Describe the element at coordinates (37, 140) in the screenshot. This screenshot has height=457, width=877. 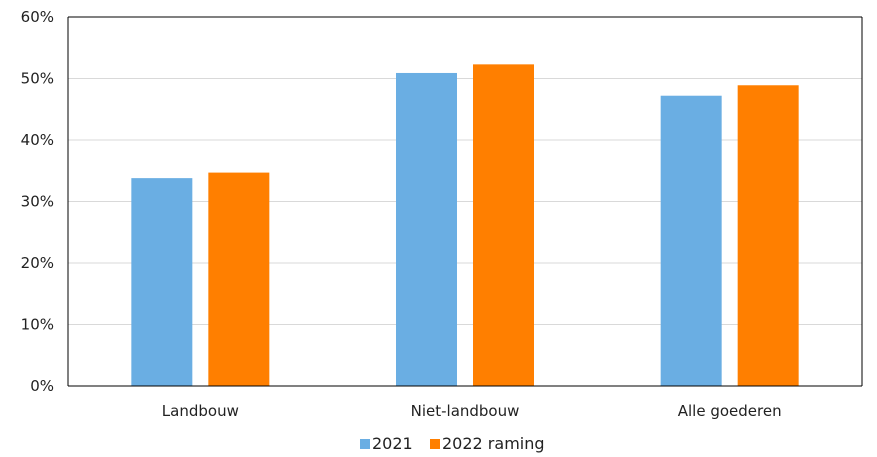
I see `y-tick-label: 40%` at that location.